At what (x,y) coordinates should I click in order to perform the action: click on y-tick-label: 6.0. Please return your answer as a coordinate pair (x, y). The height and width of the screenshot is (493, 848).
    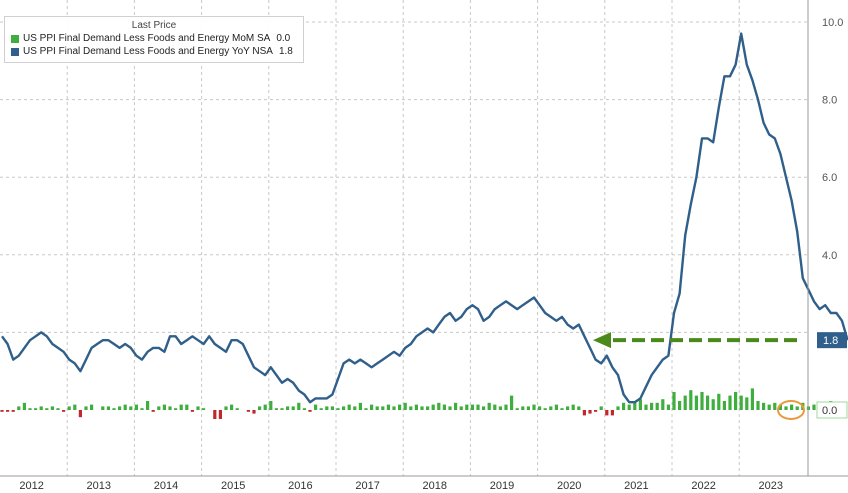
    Looking at the image, I should click on (829, 178).